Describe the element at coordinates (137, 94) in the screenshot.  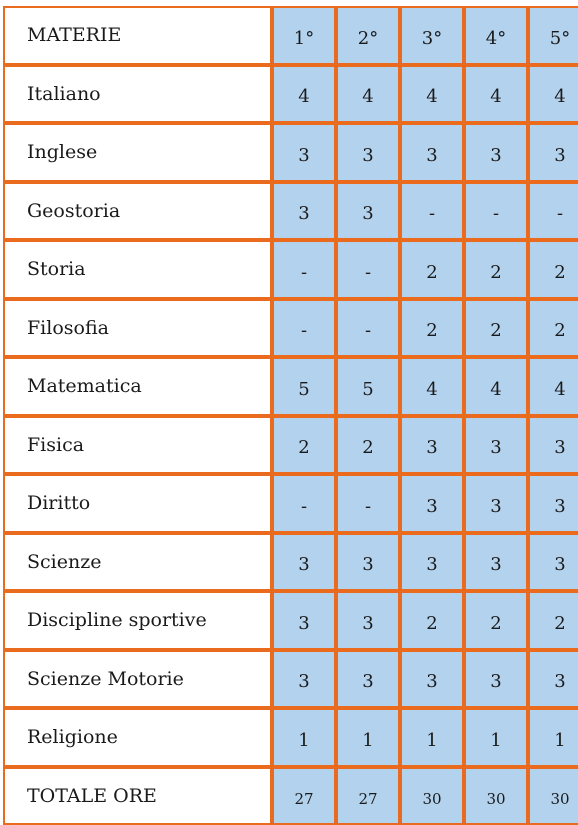
I see `subject-cell: Italiano` at that location.